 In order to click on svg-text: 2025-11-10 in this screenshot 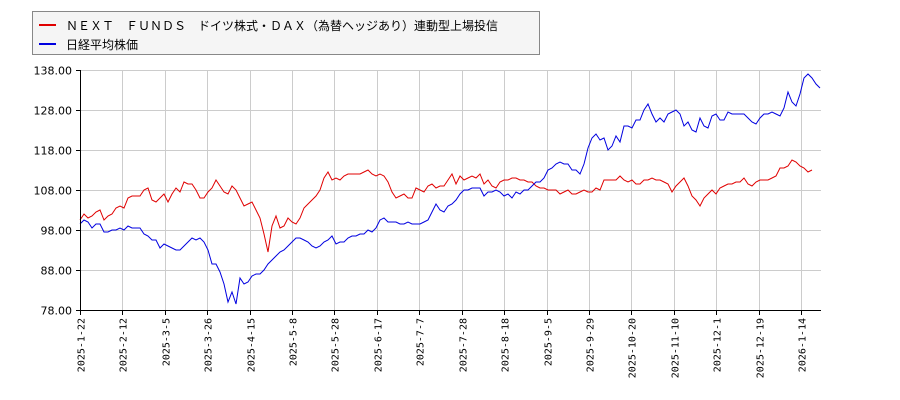, I will do `click(676, 348)`.